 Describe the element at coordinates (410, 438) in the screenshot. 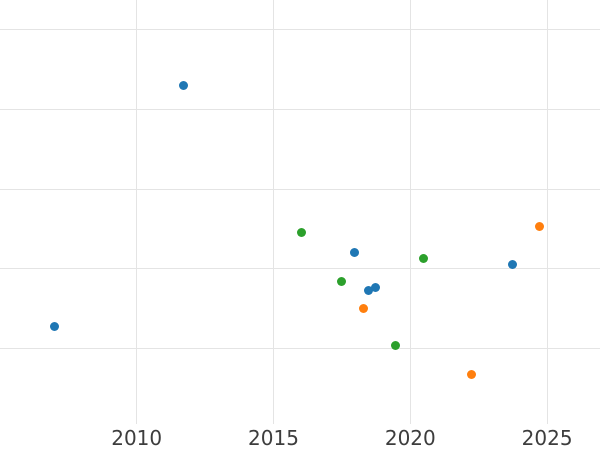

I see `x-tick-label: 2020` at that location.